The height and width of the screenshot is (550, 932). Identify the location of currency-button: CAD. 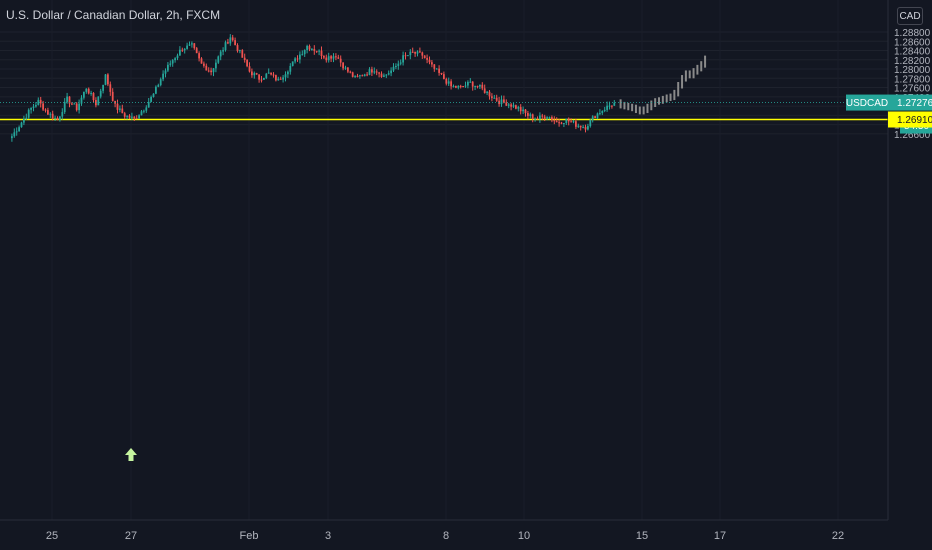
(910, 16).